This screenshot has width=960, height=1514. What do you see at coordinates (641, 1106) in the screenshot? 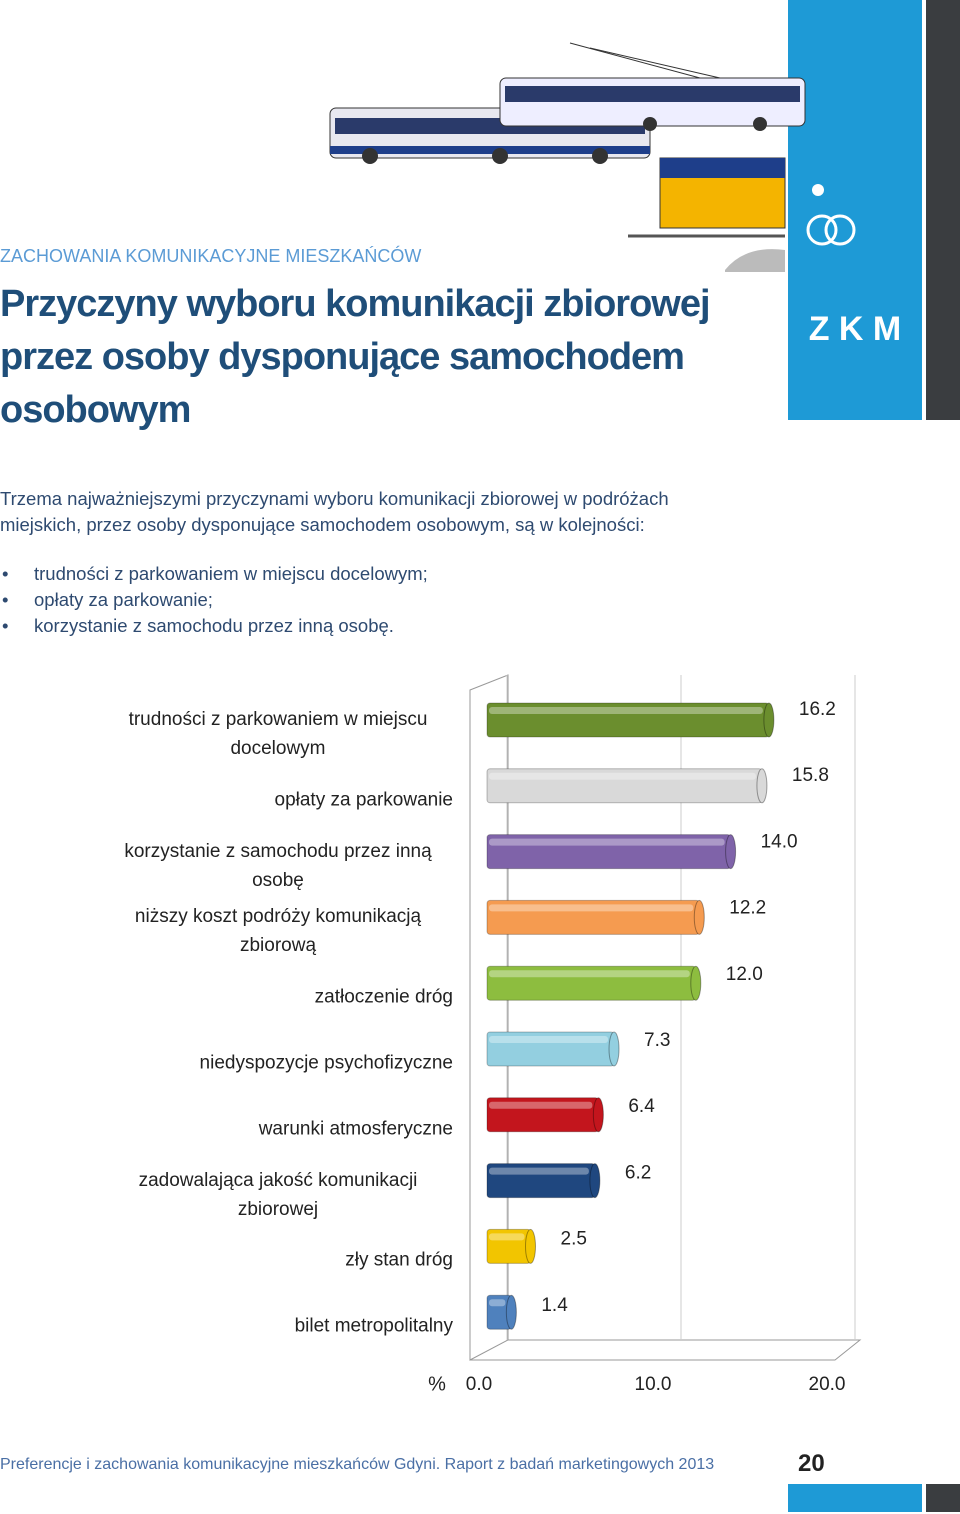
I see `value-label: 6.4` at bounding box center [641, 1106].